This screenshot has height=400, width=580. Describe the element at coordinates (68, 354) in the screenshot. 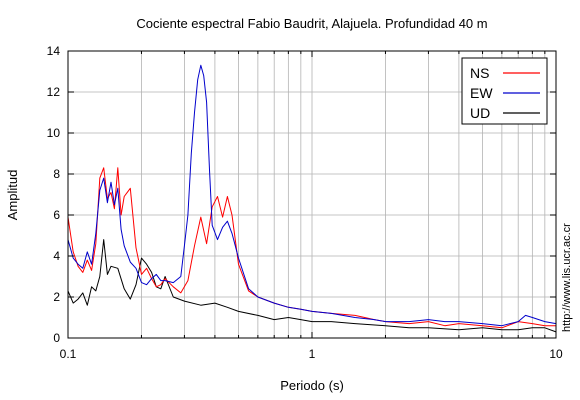

I see `x-tick-label: 0.1` at that location.